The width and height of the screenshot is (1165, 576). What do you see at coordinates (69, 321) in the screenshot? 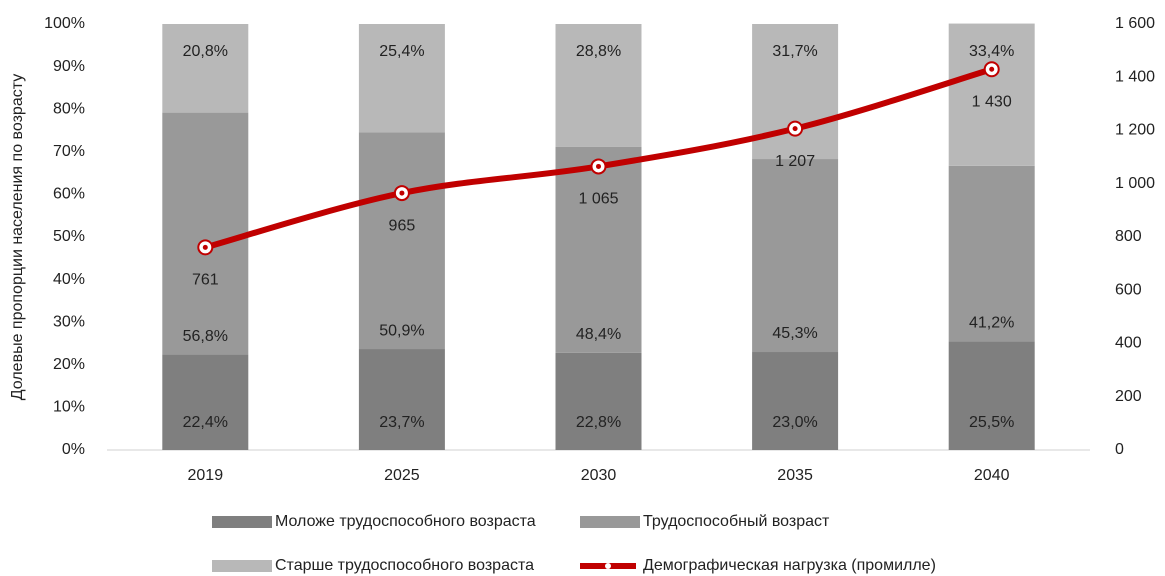
I see `y-tick-label: 30%` at bounding box center [69, 321].